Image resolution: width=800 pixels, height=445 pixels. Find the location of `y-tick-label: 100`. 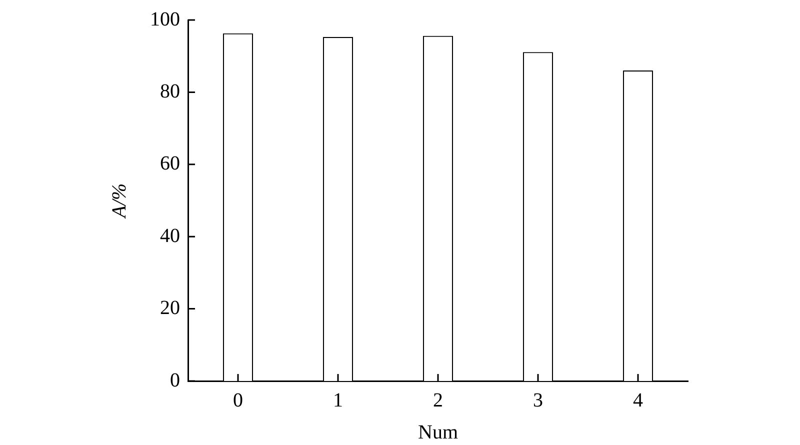

y-tick-label: 100 is located at coordinates (165, 19).